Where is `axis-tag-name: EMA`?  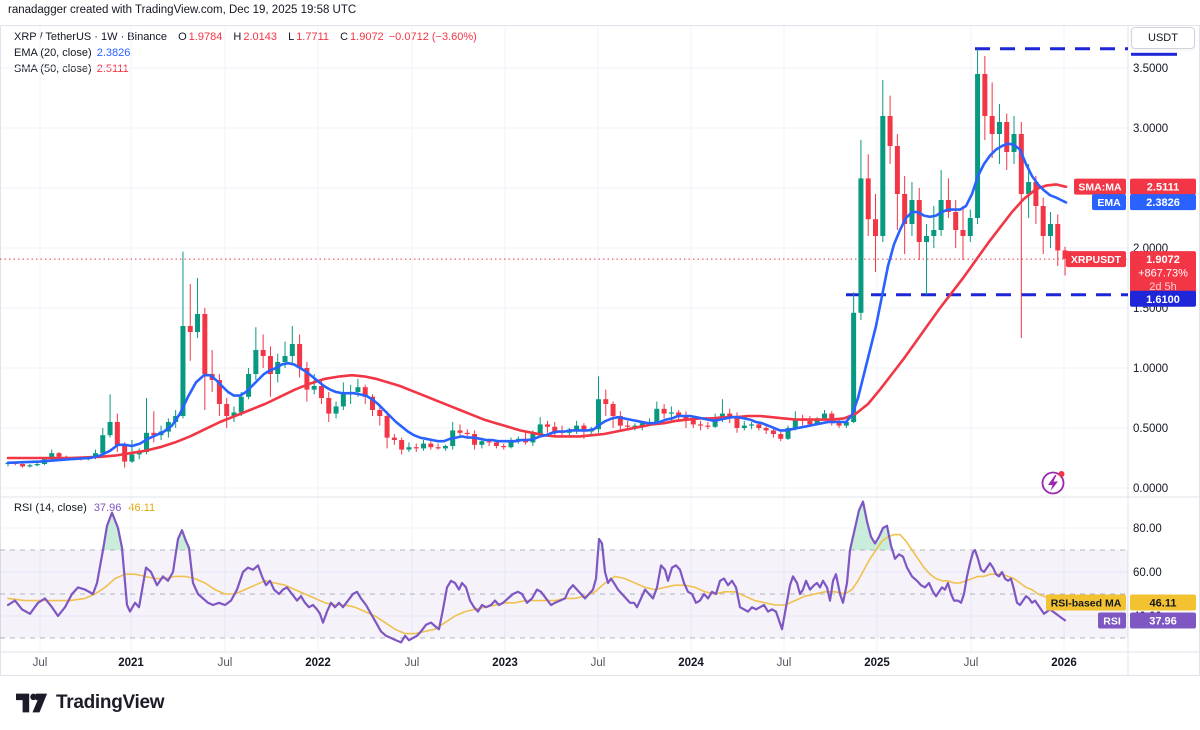 axis-tag-name: EMA is located at coordinates (1109, 203).